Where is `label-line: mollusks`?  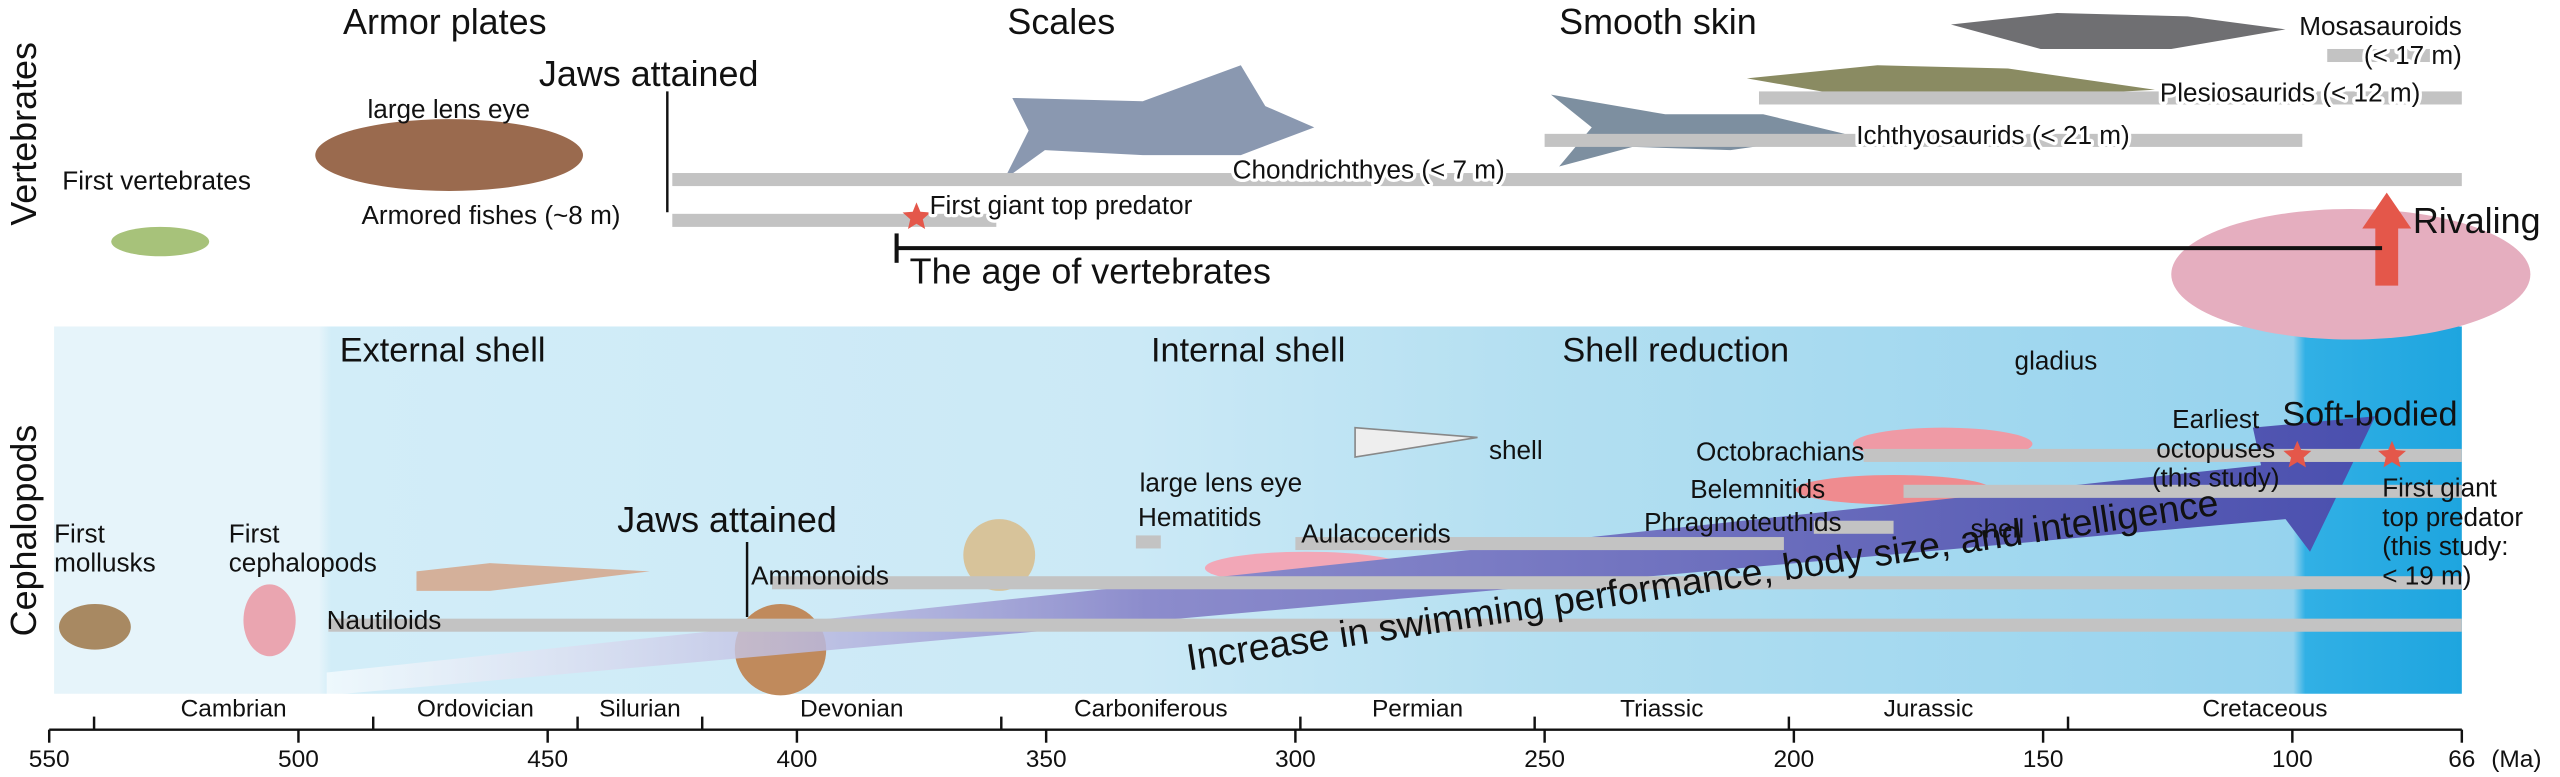 label-line: mollusks is located at coordinates (105, 563).